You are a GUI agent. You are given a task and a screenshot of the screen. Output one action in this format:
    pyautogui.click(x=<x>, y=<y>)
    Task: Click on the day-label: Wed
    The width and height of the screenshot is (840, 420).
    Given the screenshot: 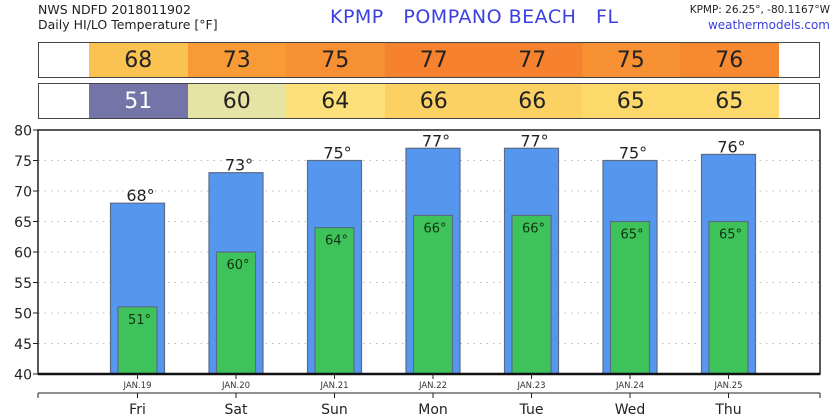 What is the action you would take?
    pyautogui.click(x=630, y=410)
    